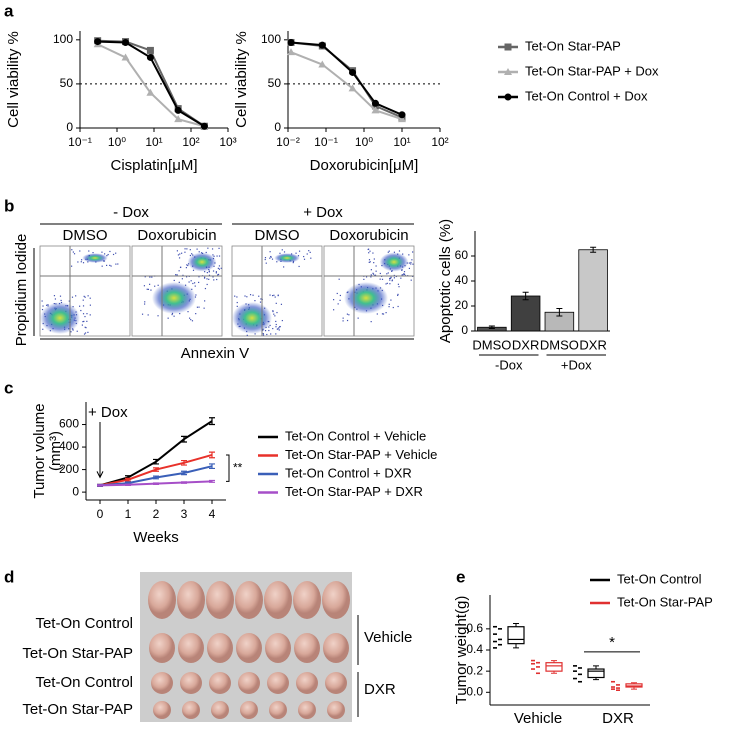 This screenshot has width=737, height=733. What do you see at coordinates (100, 514) in the screenshot?
I see `x-tick-label: 0` at bounding box center [100, 514].